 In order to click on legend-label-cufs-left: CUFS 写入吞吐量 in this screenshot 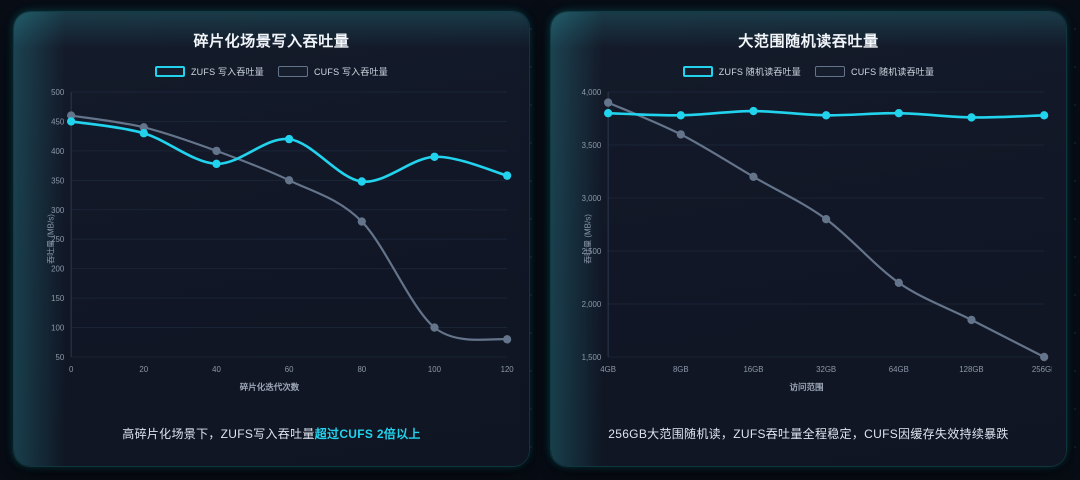, I will do `click(350, 72)`.